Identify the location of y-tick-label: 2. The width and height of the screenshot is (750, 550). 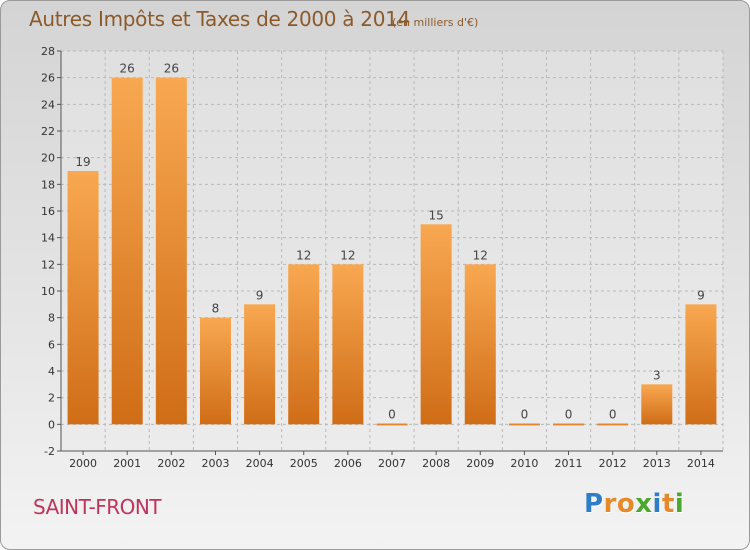
(51, 398).